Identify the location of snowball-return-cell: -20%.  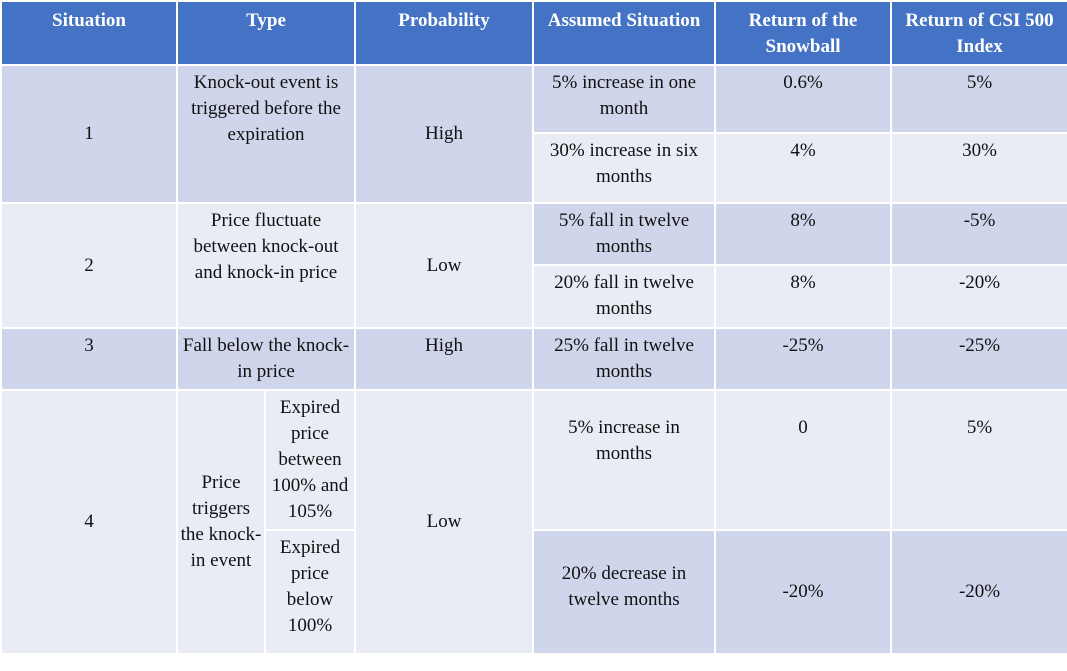
(803, 592).